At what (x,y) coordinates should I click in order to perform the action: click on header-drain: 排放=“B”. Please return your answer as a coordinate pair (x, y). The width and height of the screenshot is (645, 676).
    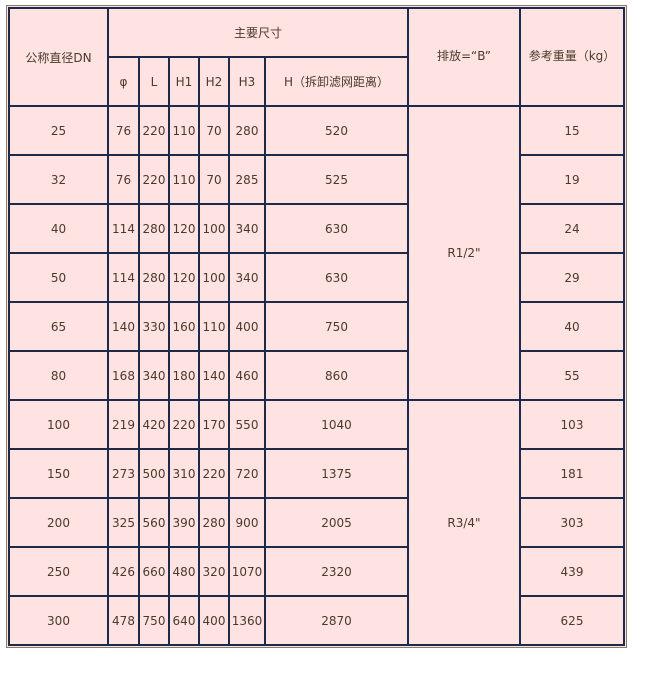
    Looking at the image, I should click on (464, 57).